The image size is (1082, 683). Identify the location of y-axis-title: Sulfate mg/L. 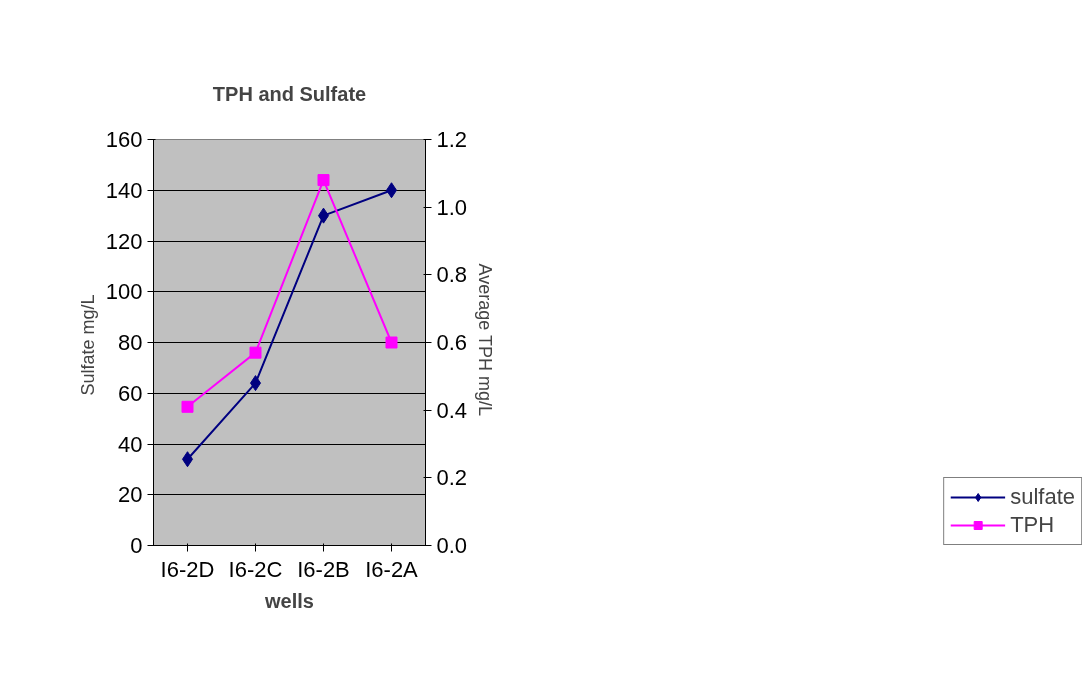
(87, 345).